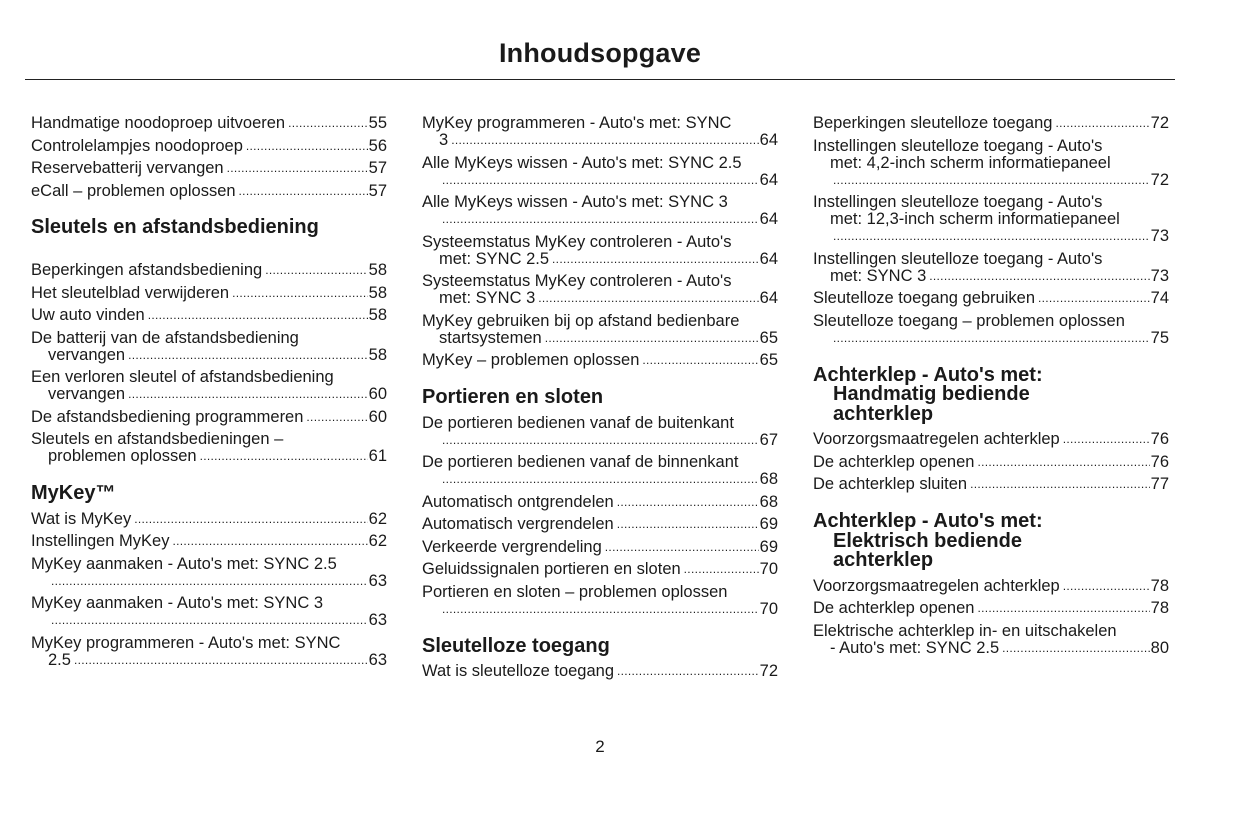  What do you see at coordinates (100, 541) in the screenshot?
I see `toc-entry-text: Instellingen MyKey` at bounding box center [100, 541].